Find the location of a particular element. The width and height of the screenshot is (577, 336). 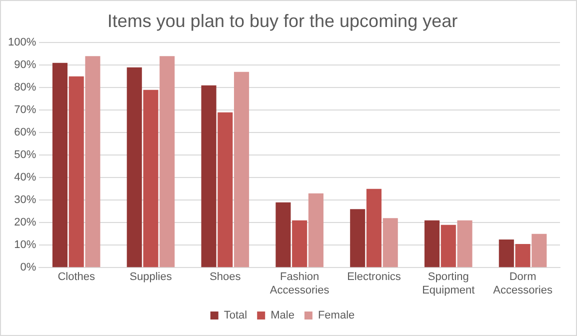

y-tick-label: 0% is located at coordinates (28, 268).